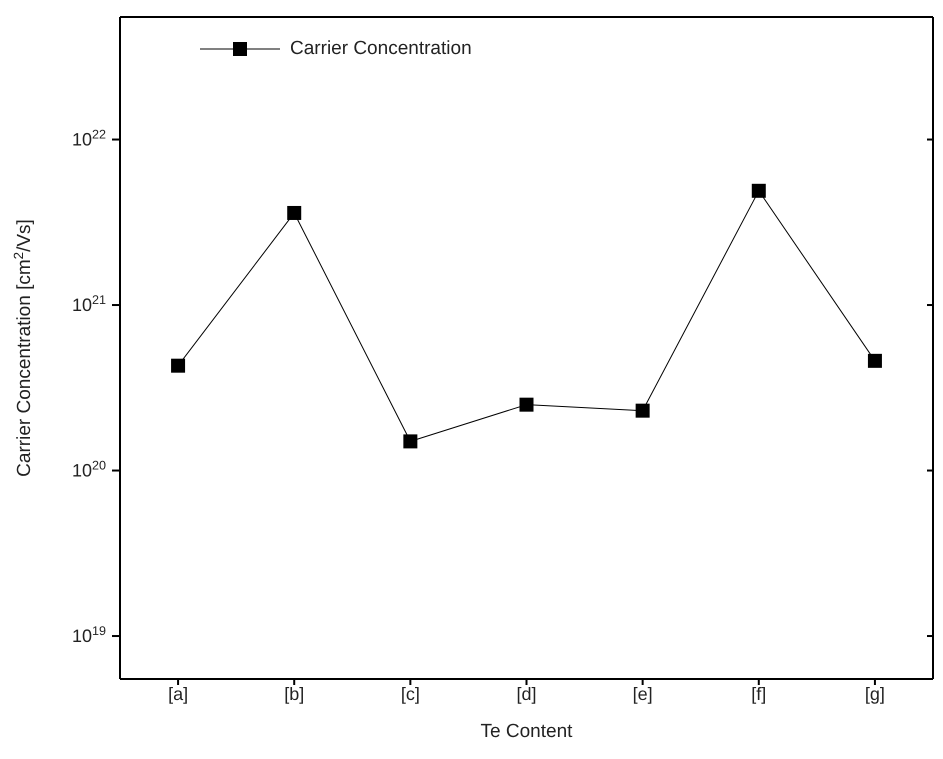 This screenshot has width=943, height=759. What do you see at coordinates (89, 139) in the screenshot?
I see `y-tick-label: 10$^{22}$` at bounding box center [89, 139].